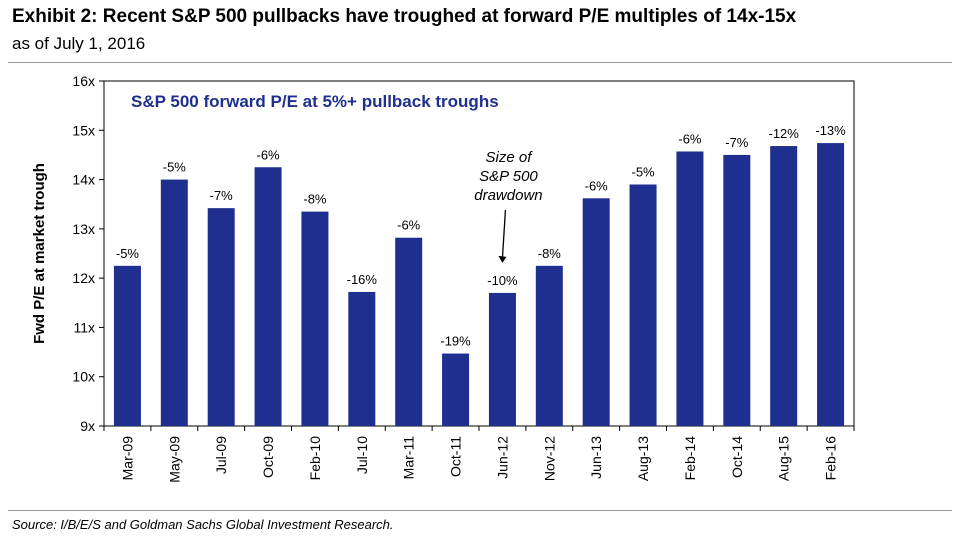 Image resolution: width=960 pixels, height=540 pixels. What do you see at coordinates (504, 233) in the screenshot?
I see `annotation-arrow-line` at bounding box center [504, 233].